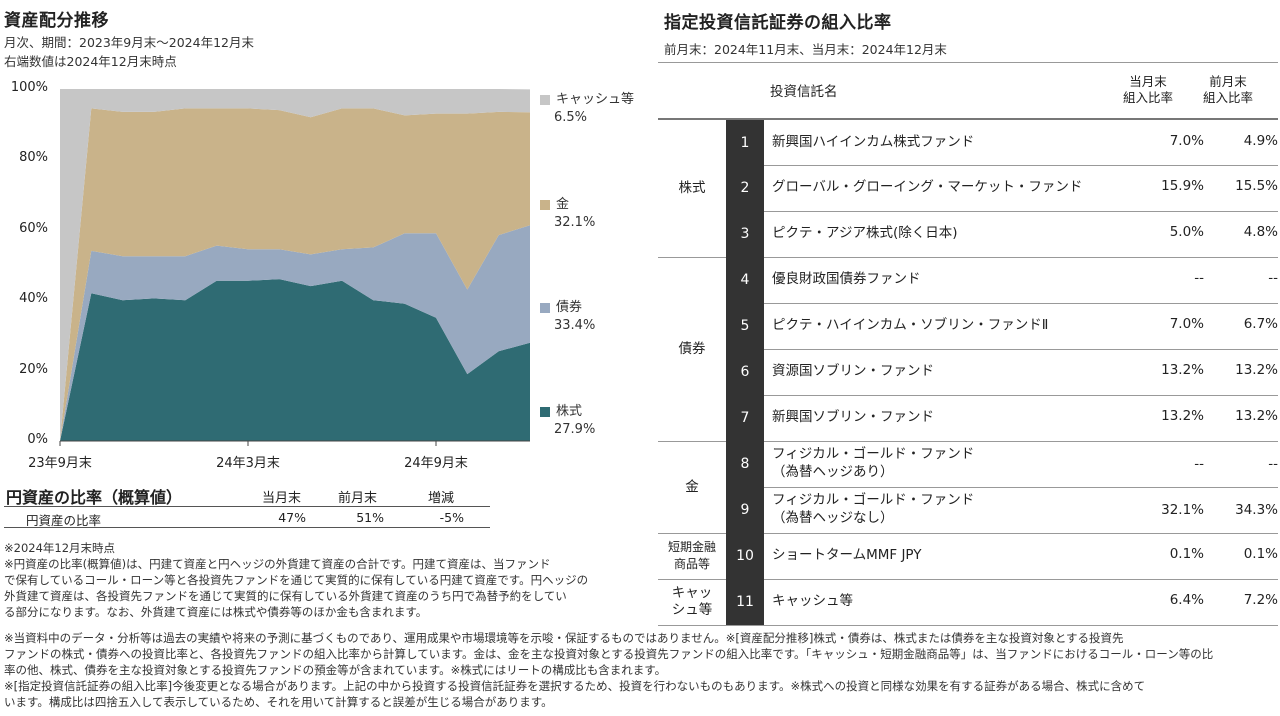 The width and height of the screenshot is (1280, 716). I want to click on fund-previous-ratio: 15.5%, so click(1256, 186).